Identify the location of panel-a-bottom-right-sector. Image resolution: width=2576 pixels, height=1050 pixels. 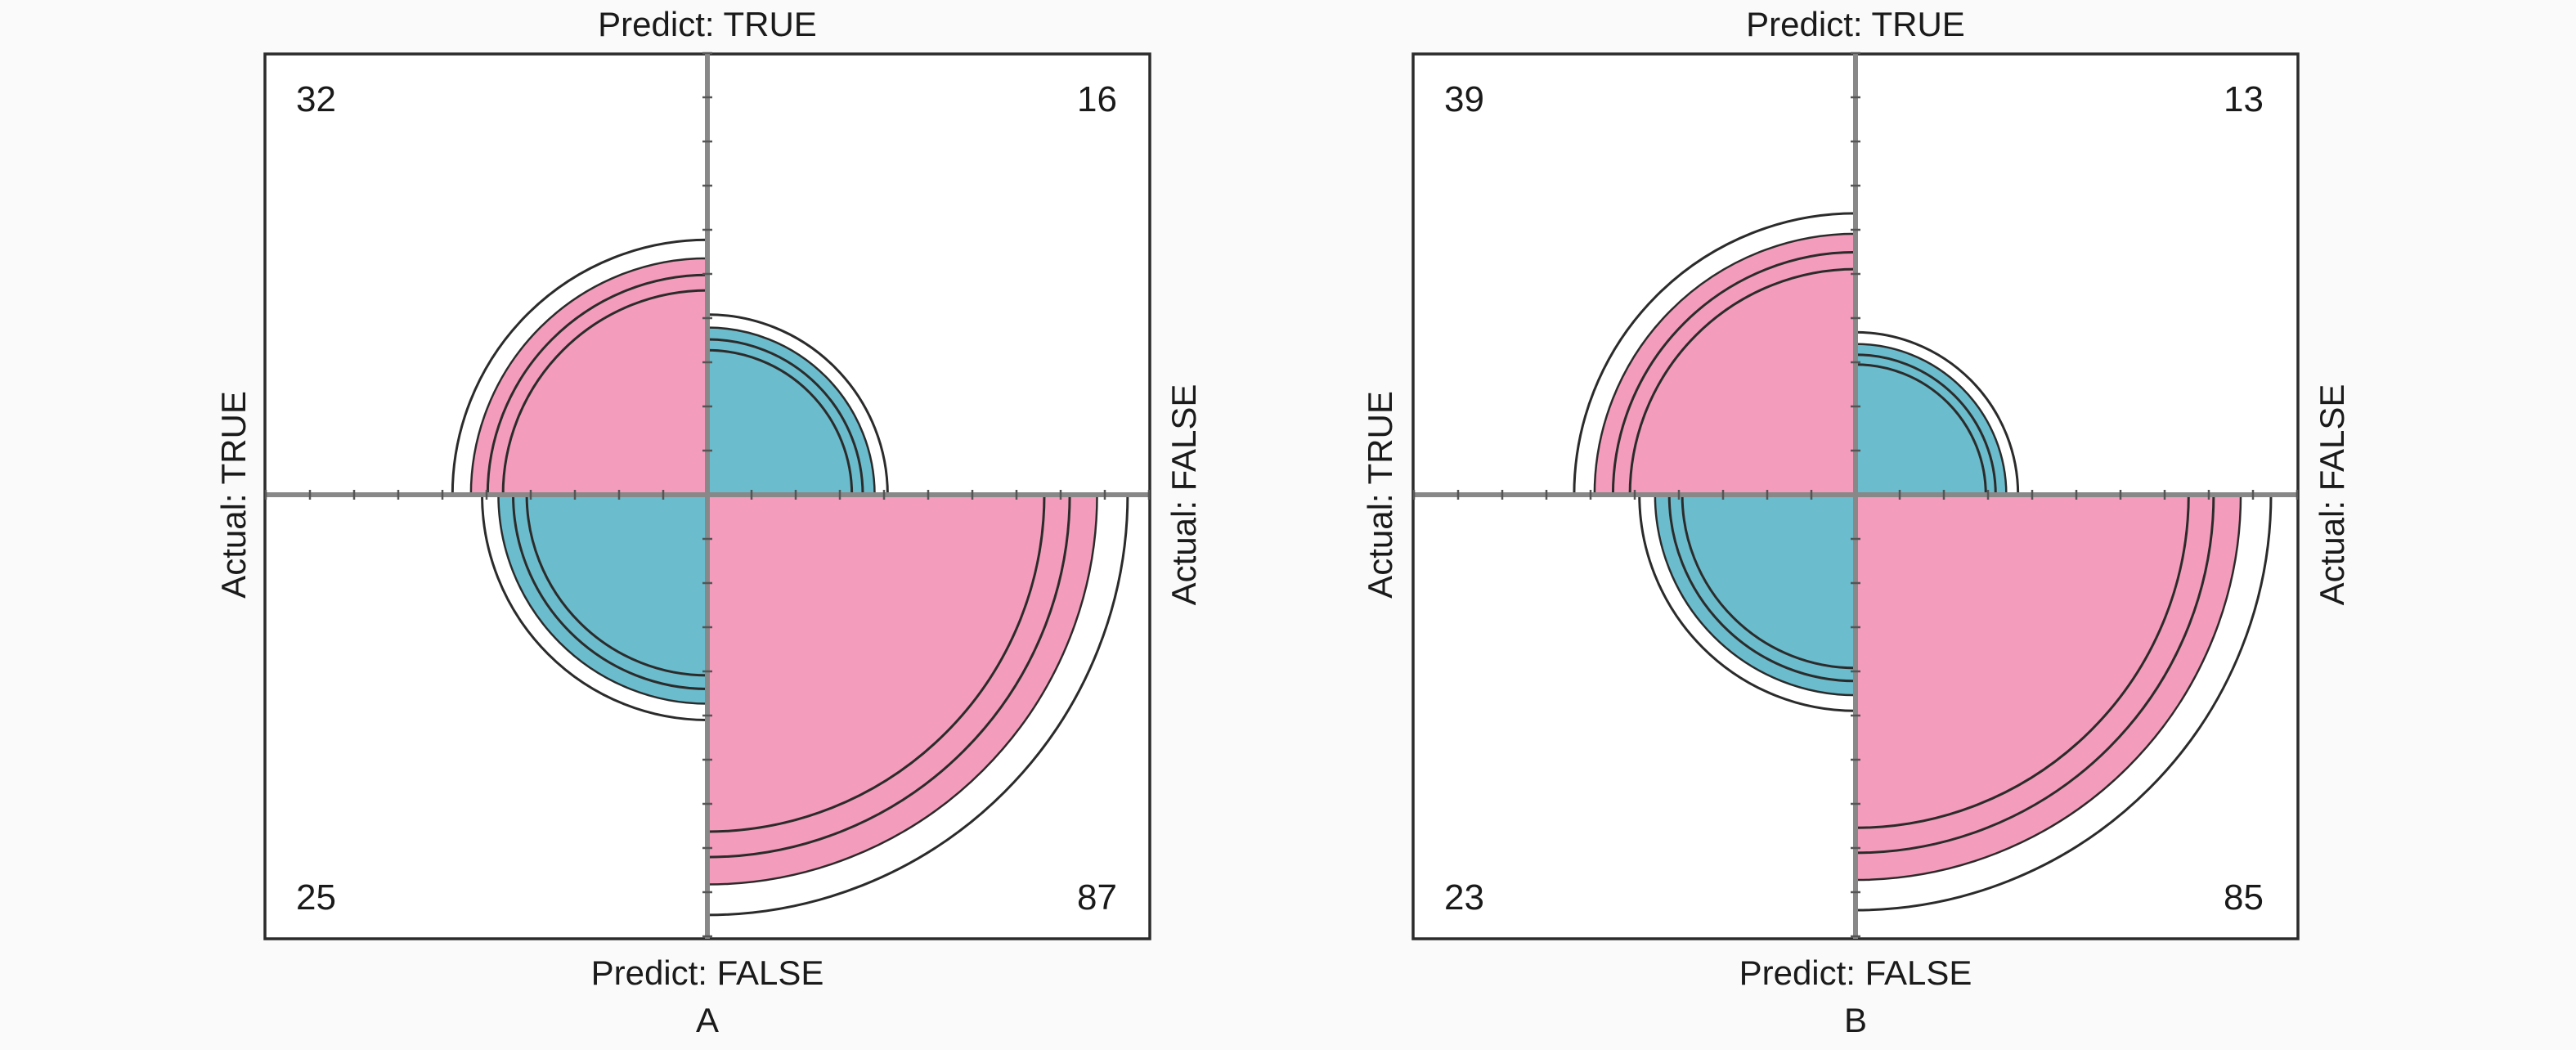
(902, 690).